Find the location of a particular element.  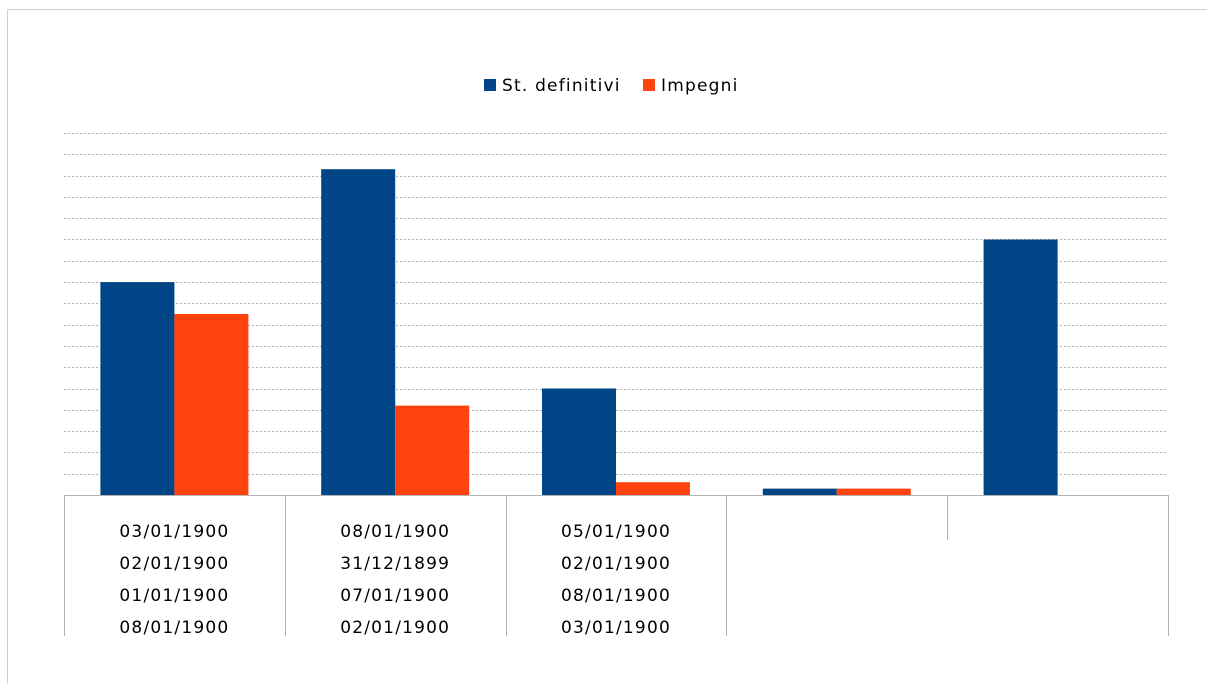

legend-item-1: St. definitivi is located at coordinates (552, 86).